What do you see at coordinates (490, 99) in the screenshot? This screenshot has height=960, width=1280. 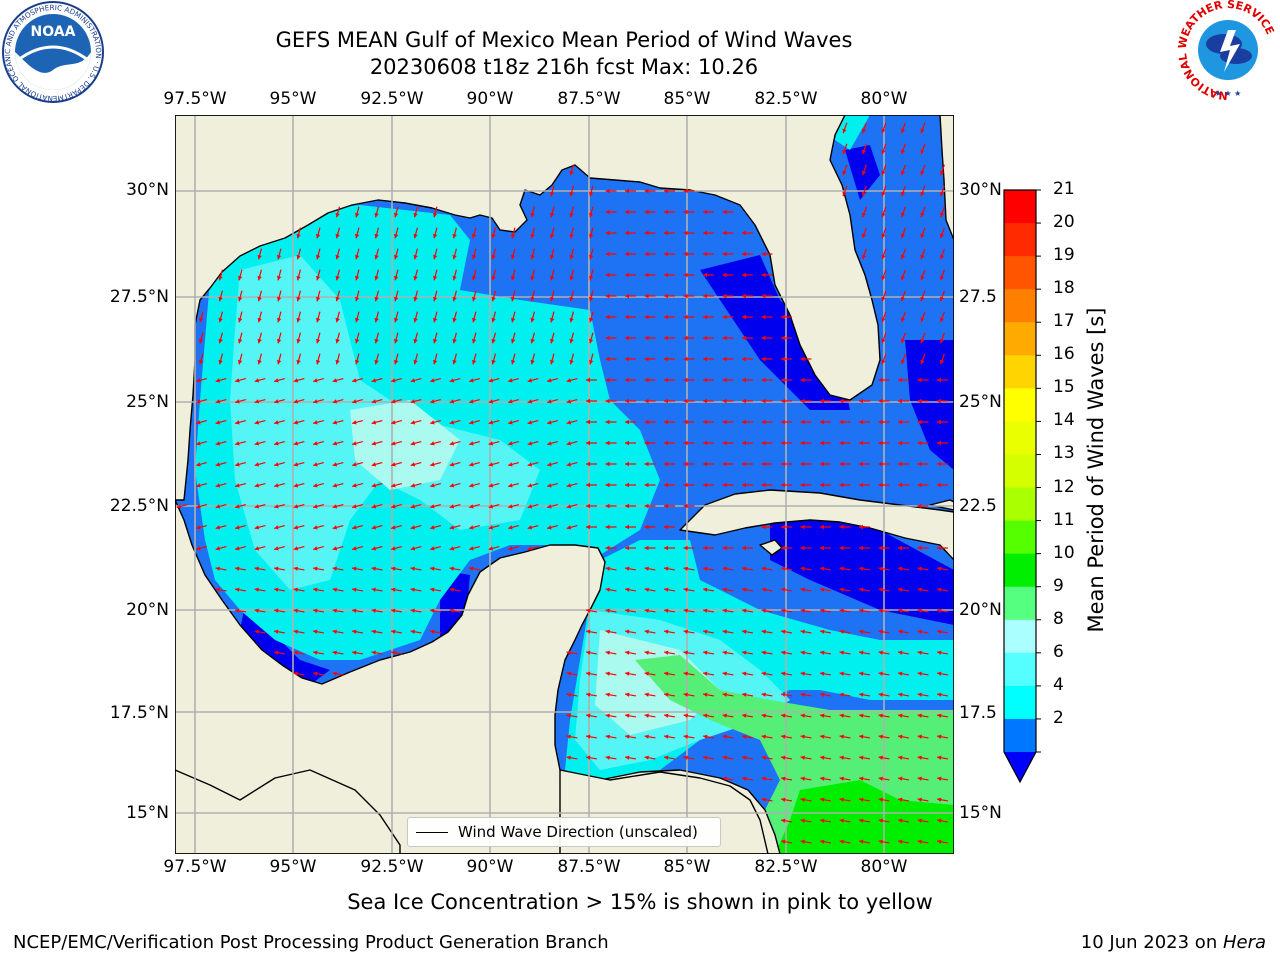 I see `lon-tick-label: 90°W` at bounding box center [490, 99].